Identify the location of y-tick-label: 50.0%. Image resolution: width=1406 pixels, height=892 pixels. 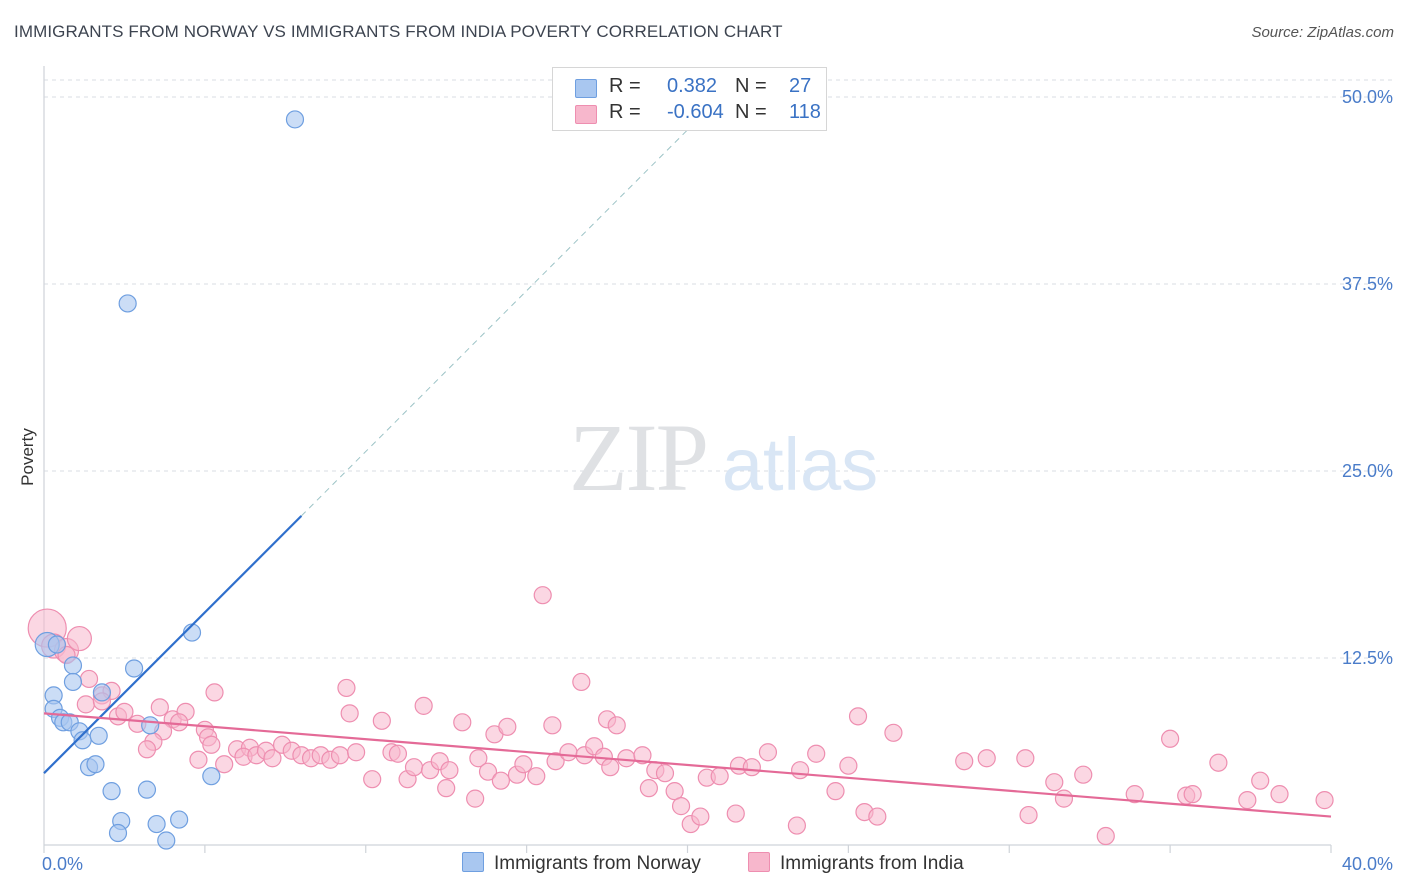
(1367, 97).